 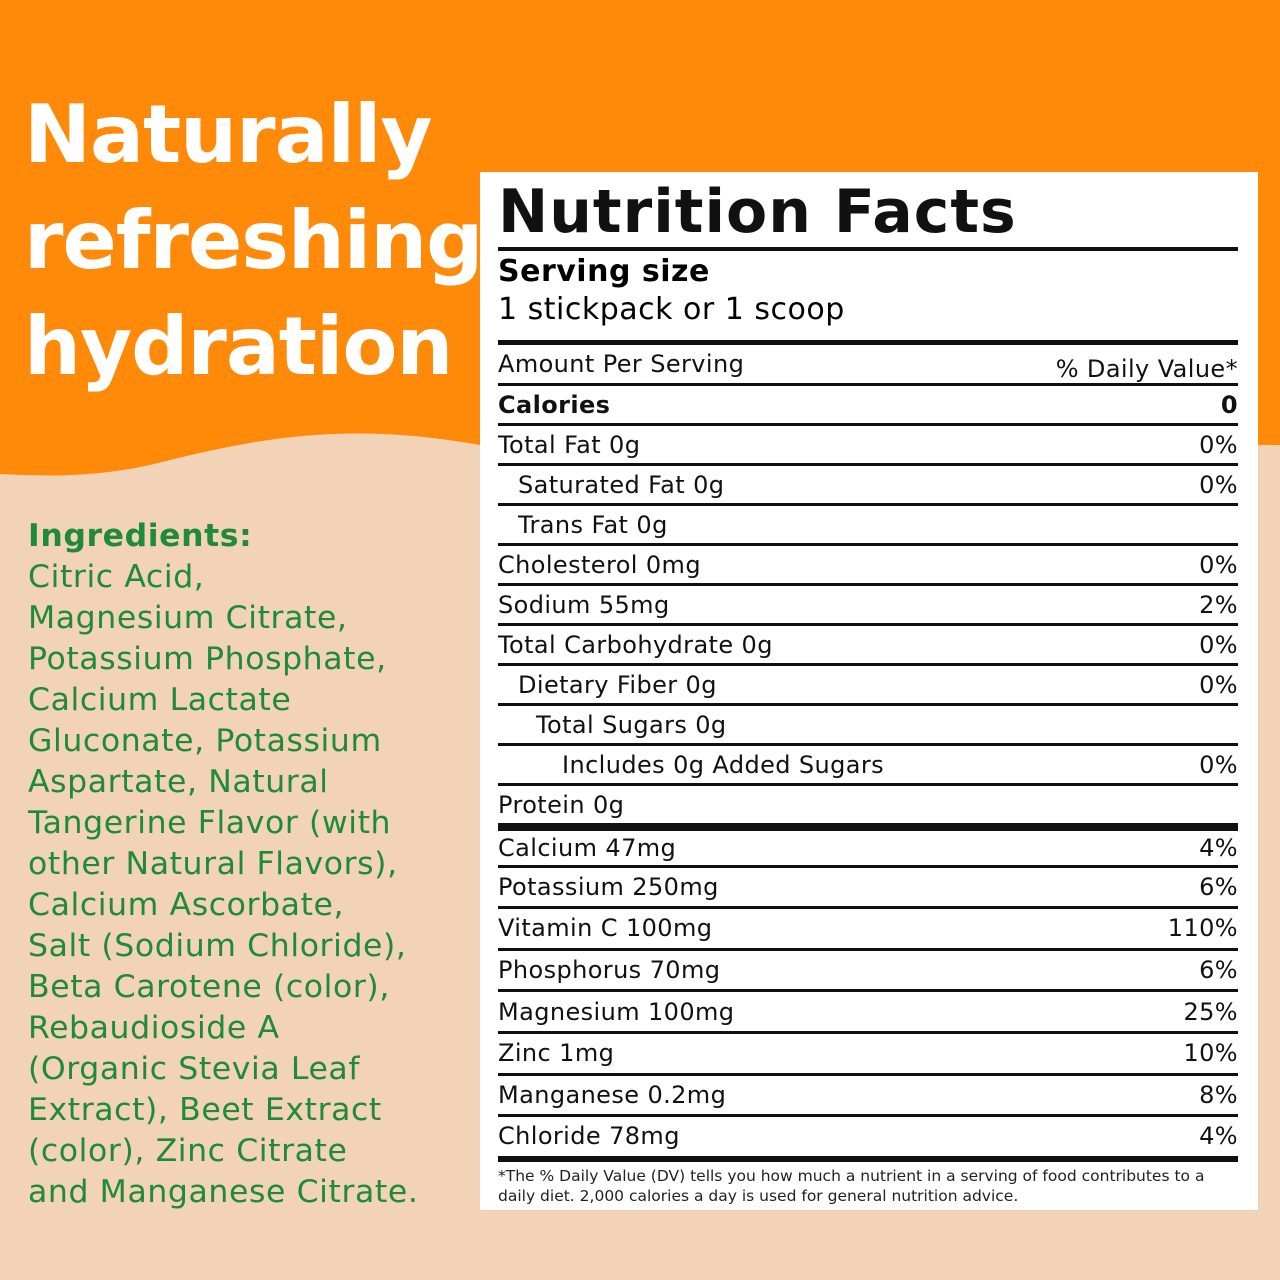 What do you see at coordinates (621, 364) in the screenshot?
I see `amount-per-serving: Amount Per Serving` at bounding box center [621, 364].